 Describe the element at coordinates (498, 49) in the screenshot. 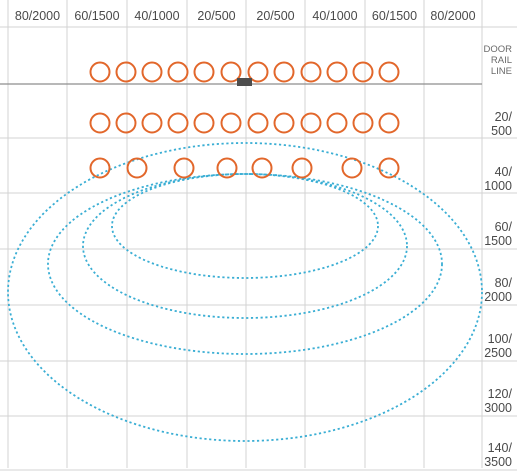

I see `row-label-line: DOOR` at that location.